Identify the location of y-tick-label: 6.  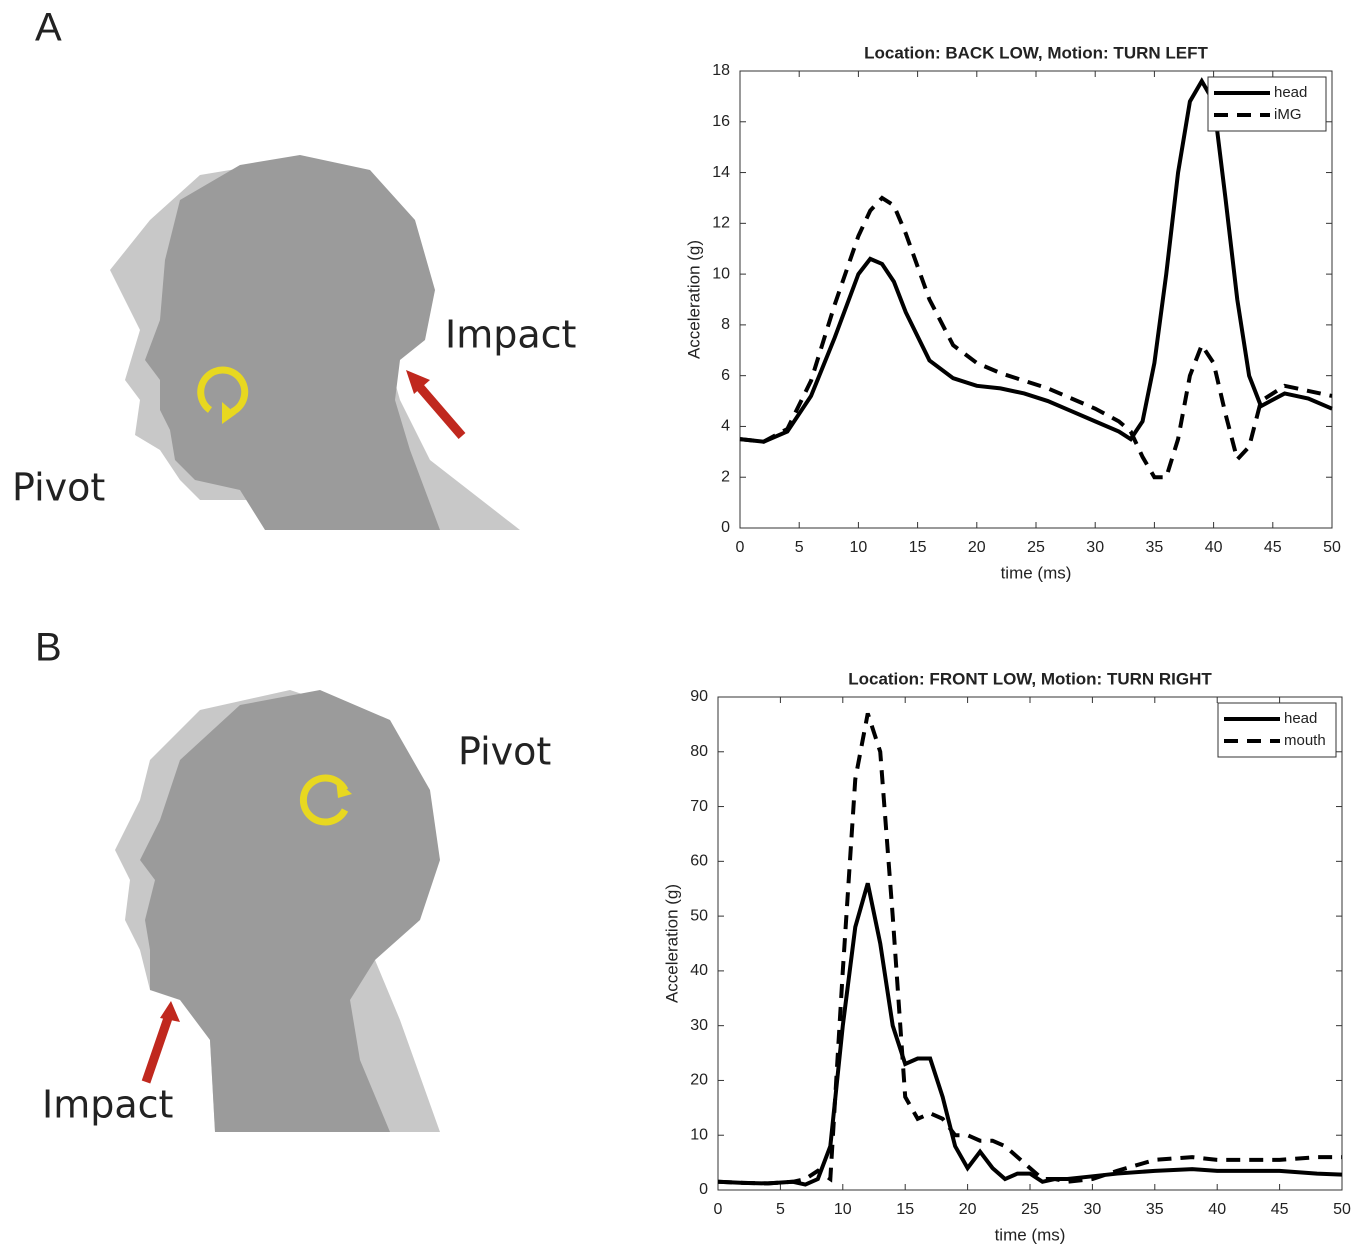
(725, 375).